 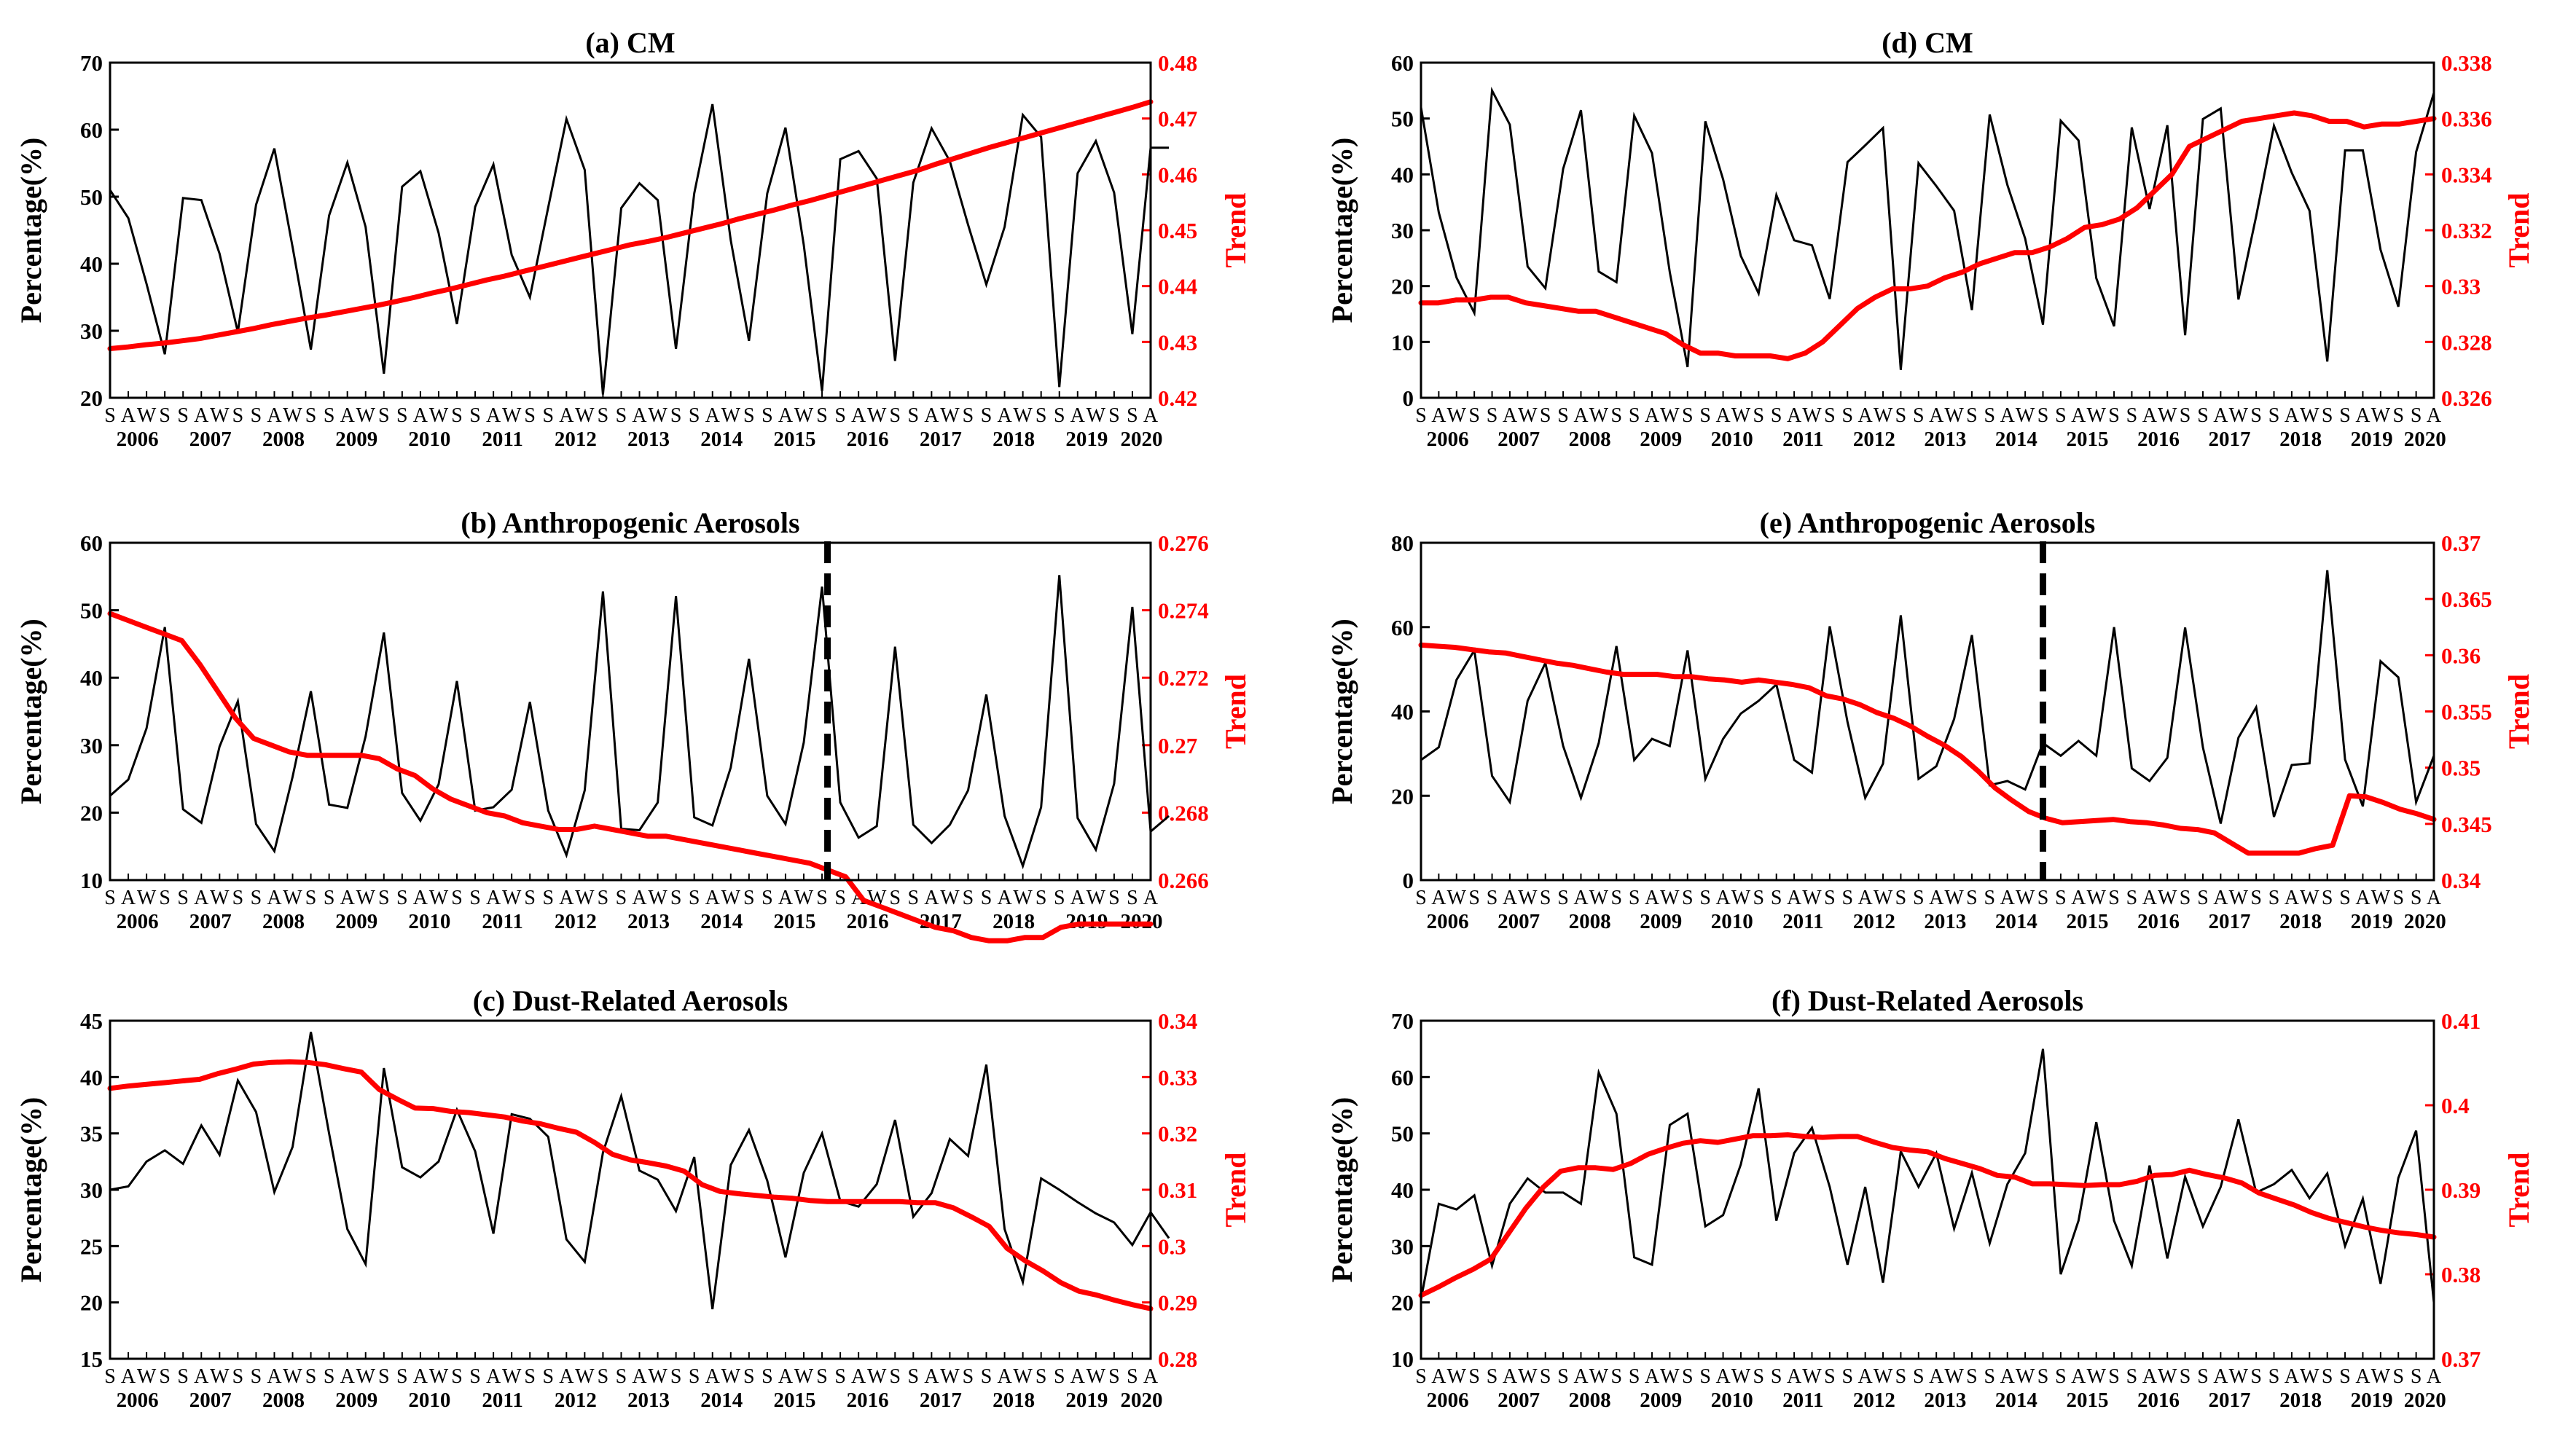 What do you see at coordinates (1402, 342) in the screenshot?
I see `left-axis-tick-label: 10` at bounding box center [1402, 342].